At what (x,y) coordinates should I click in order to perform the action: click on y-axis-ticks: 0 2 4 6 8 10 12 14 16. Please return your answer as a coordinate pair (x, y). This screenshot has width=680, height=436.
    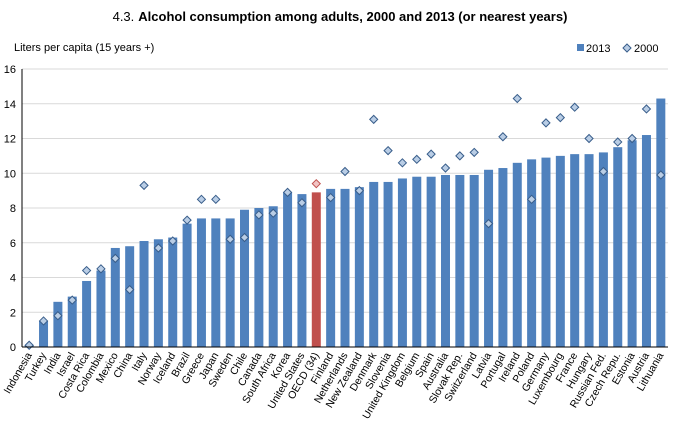
    Looking at the image, I should click on (10, 209).